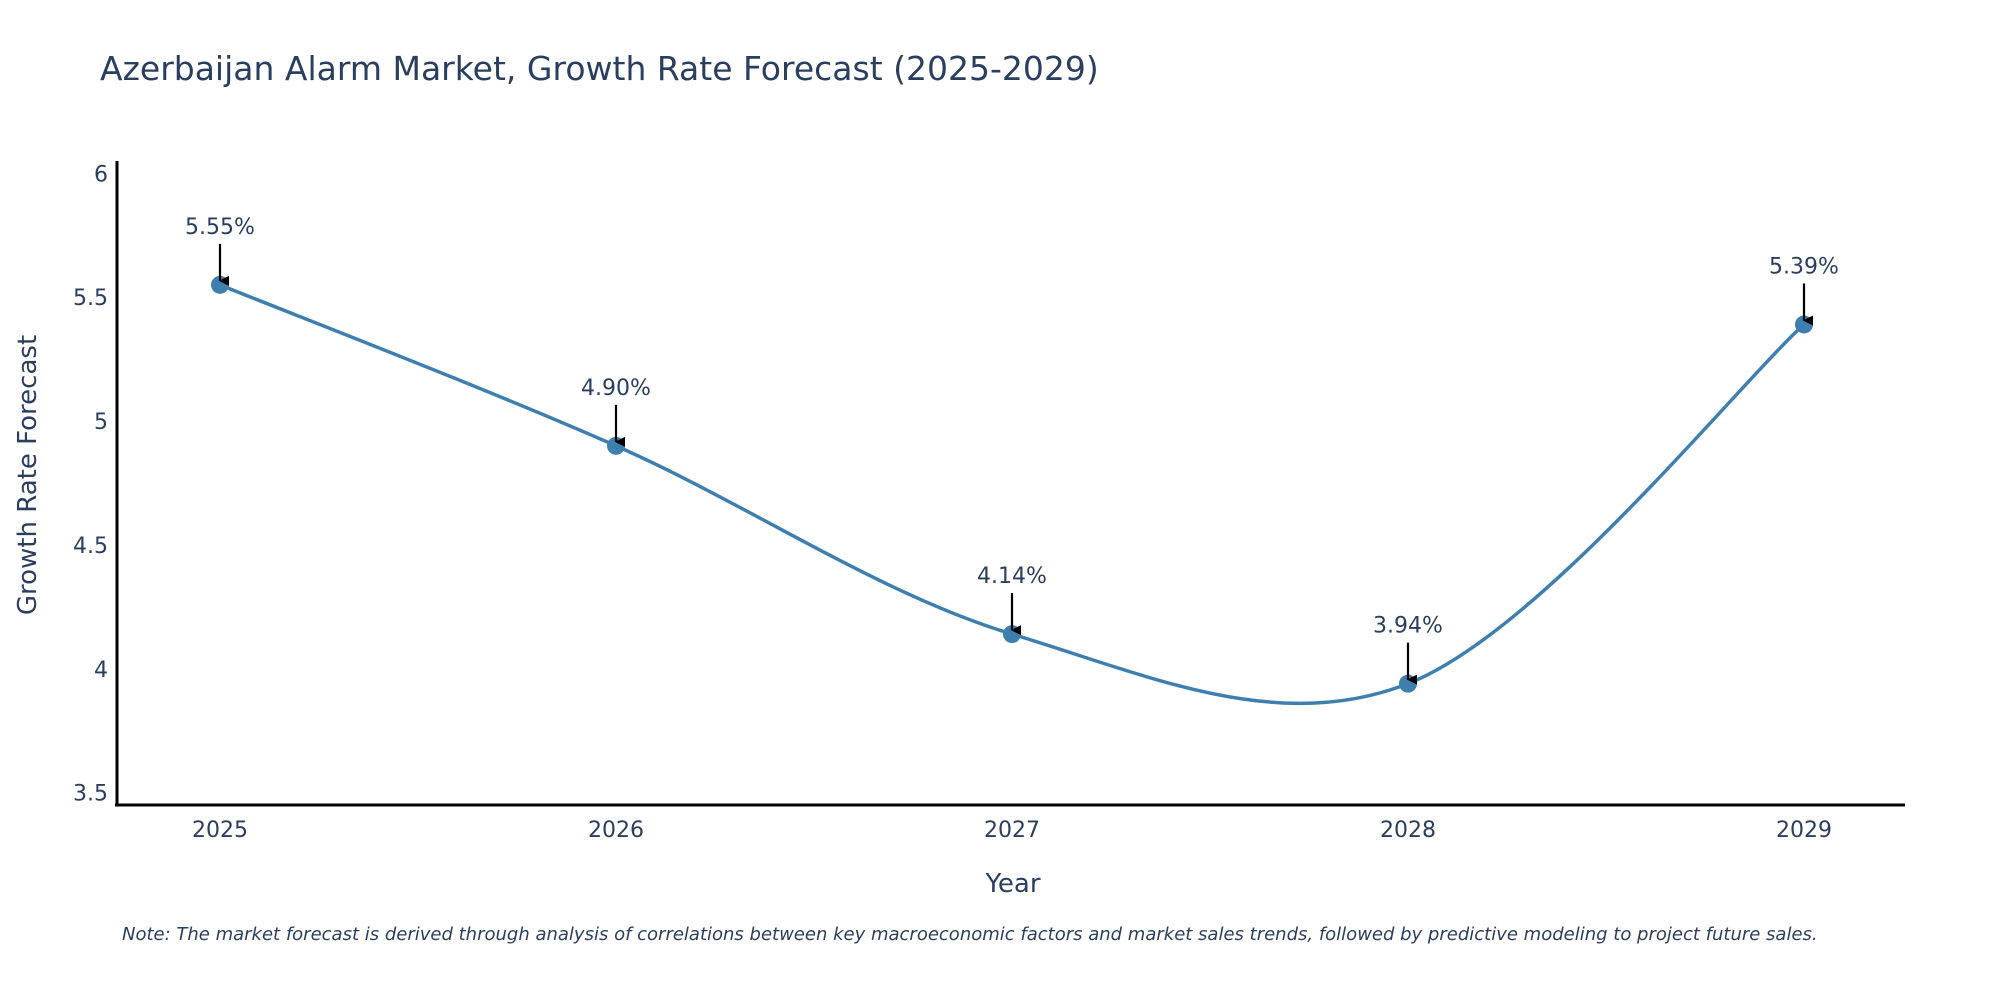  I want to click on x-tick-label: 2027, so click(1012, 830).